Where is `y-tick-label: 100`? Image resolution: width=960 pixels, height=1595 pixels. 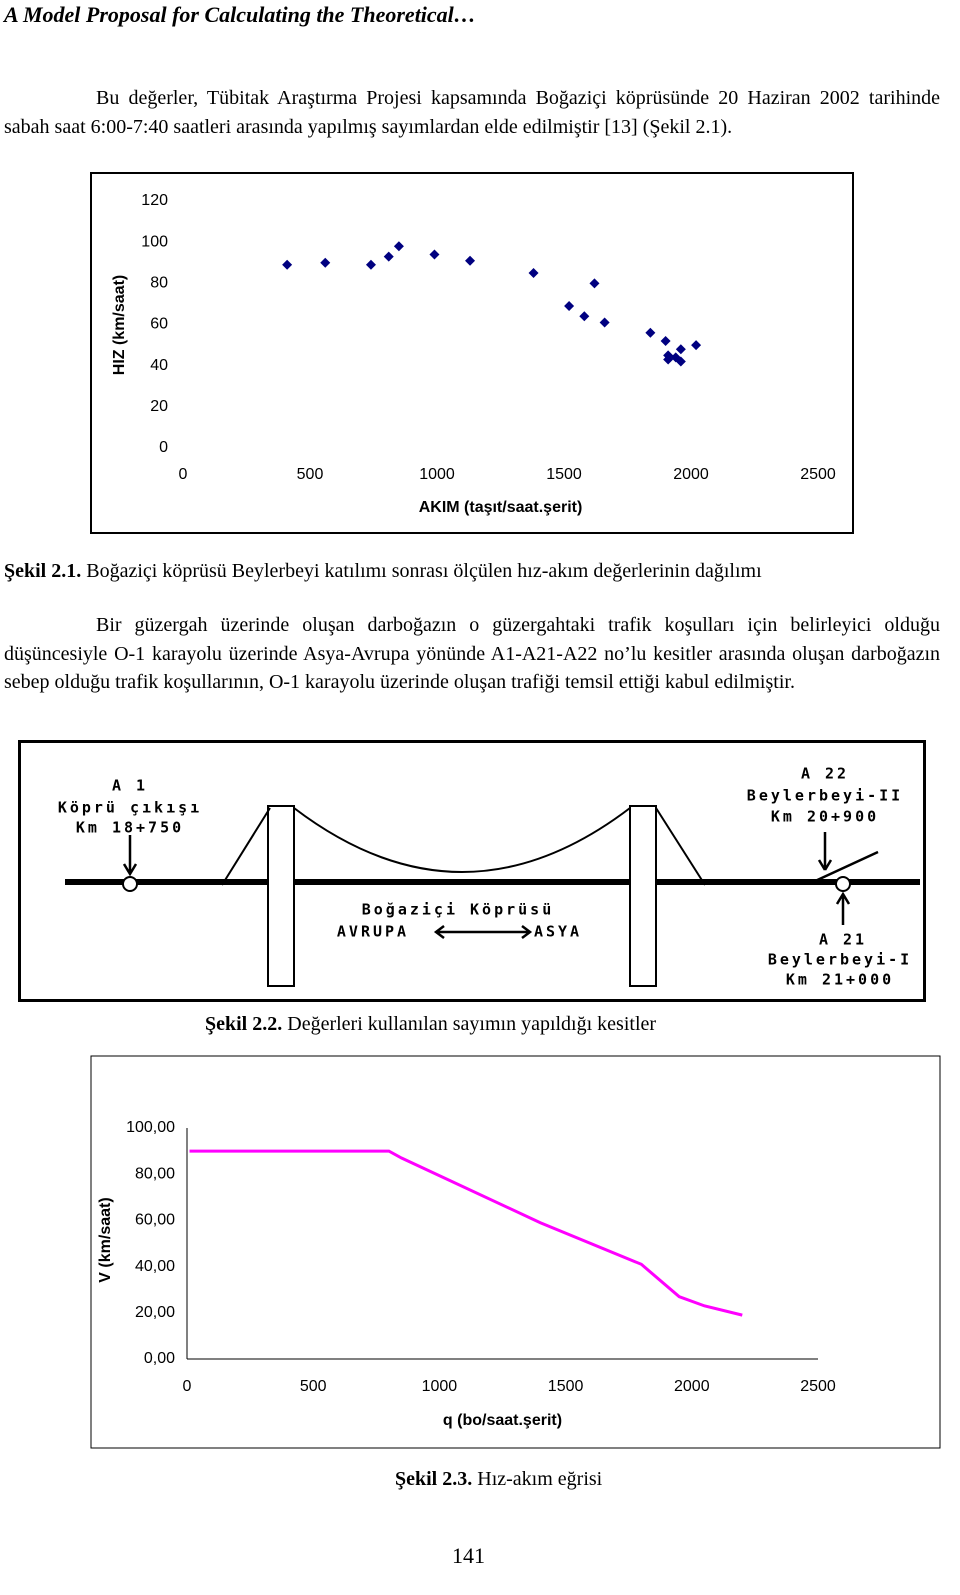 y-tick-label: 100 is located at coordinates (154, 241).